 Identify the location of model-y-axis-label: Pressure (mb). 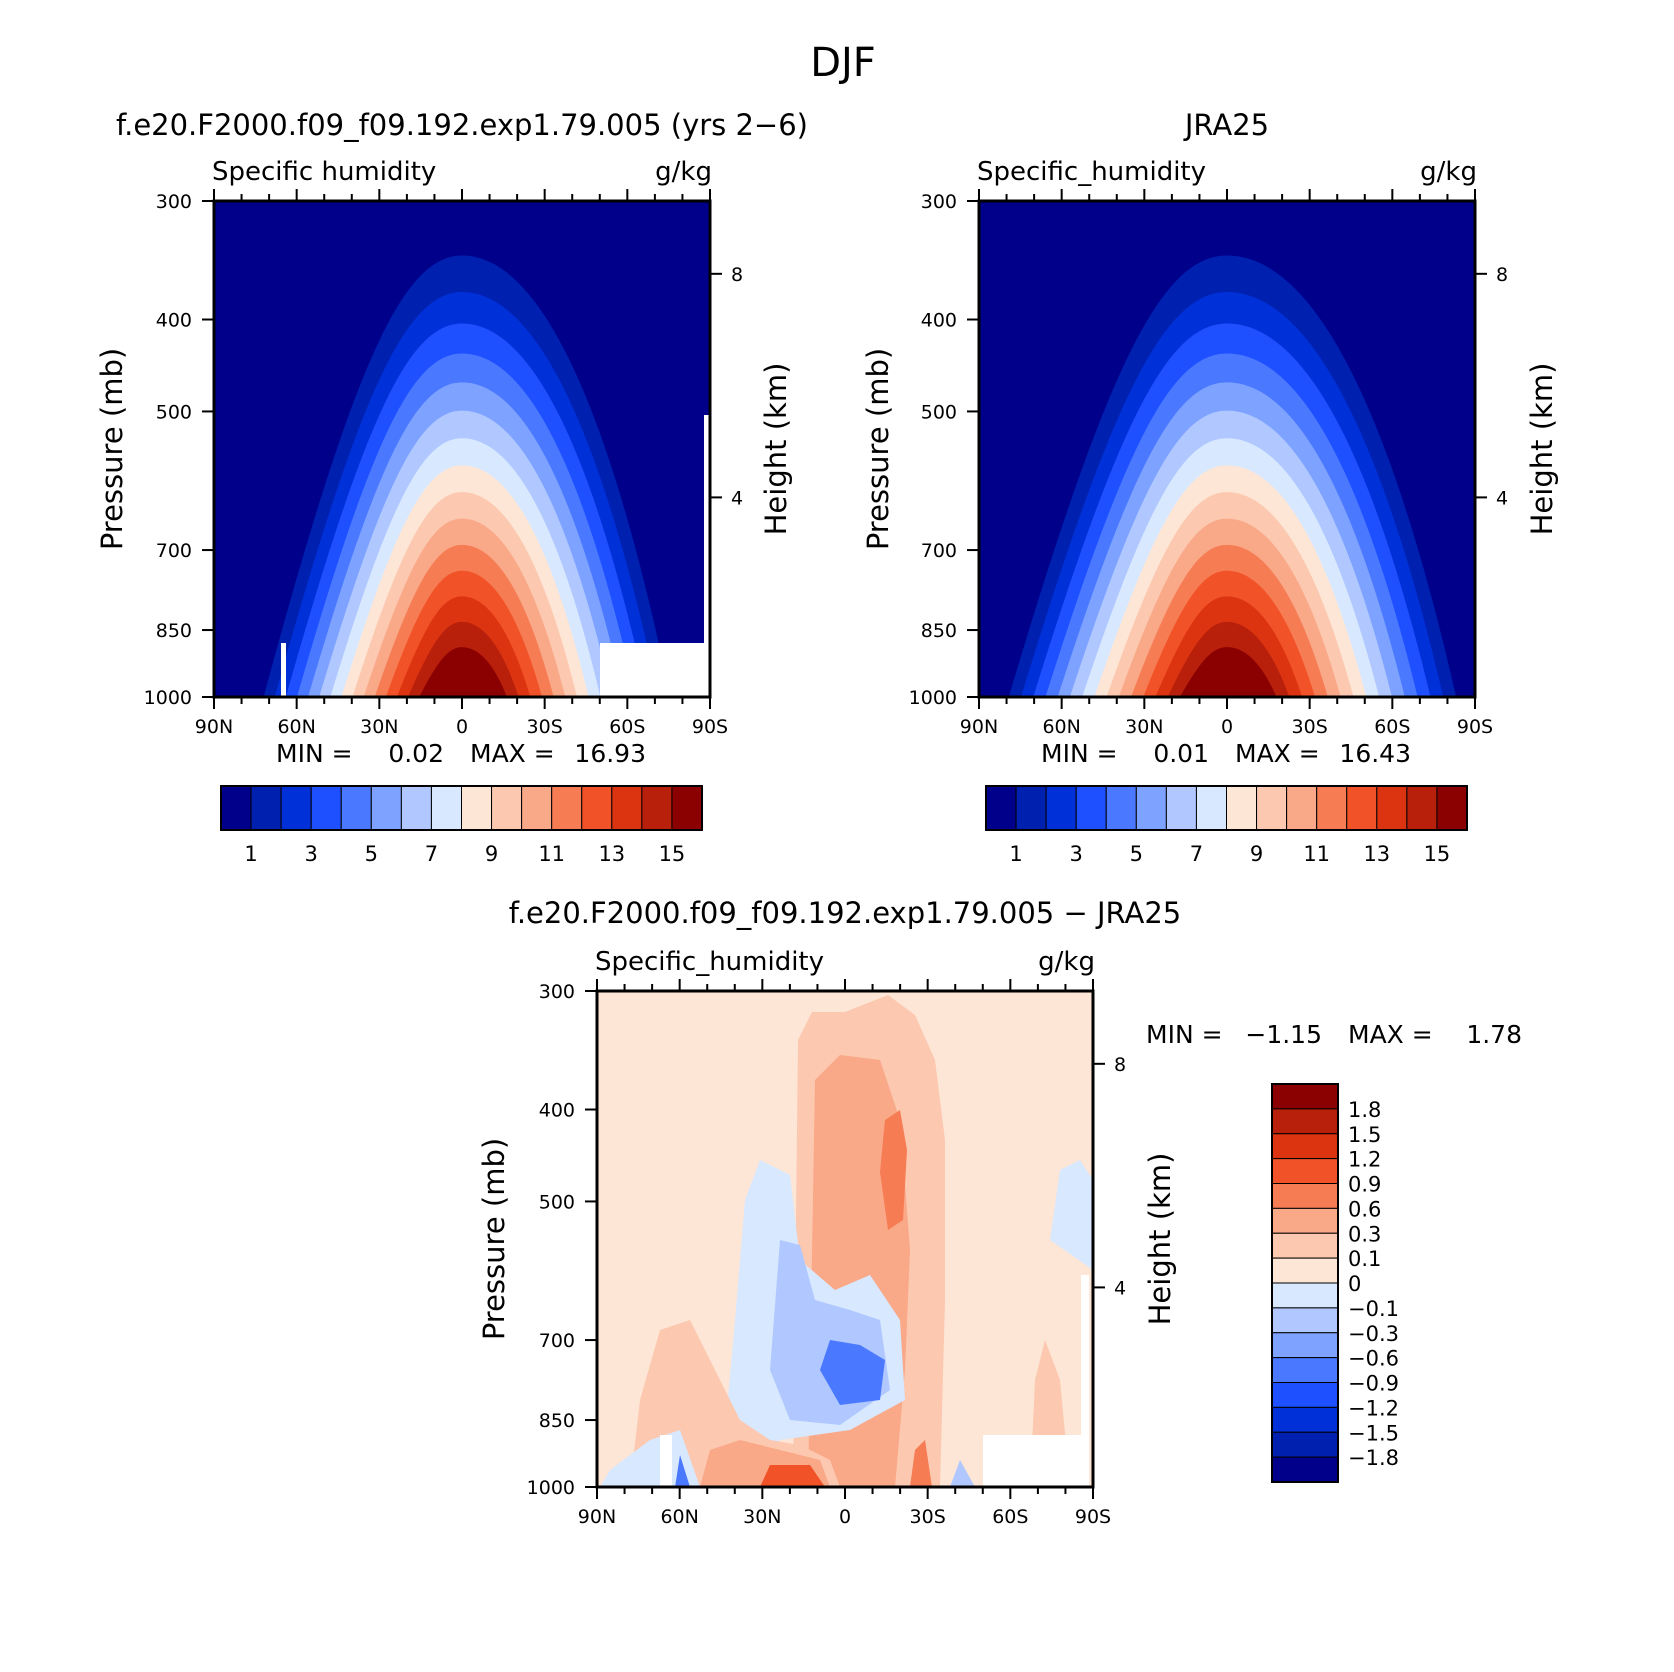
(112, 449).